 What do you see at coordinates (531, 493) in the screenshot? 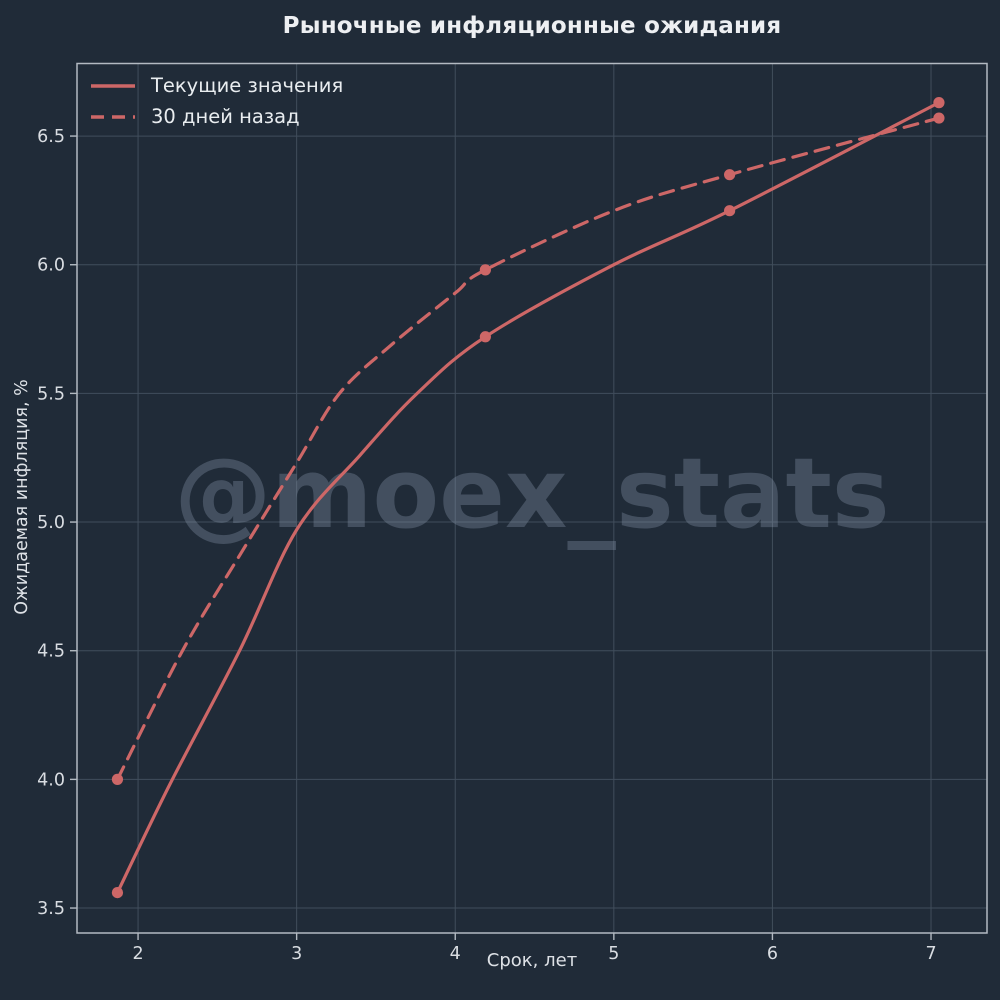
I see `watermark: @moex_stats` at bounding box center [531, 493].